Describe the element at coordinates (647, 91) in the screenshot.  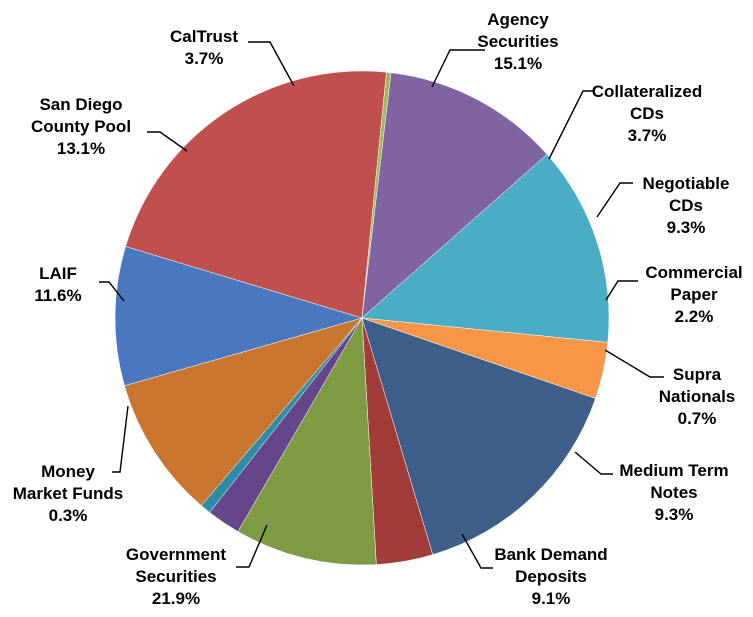
I see `slice-name-label: Collateralized` at that location.